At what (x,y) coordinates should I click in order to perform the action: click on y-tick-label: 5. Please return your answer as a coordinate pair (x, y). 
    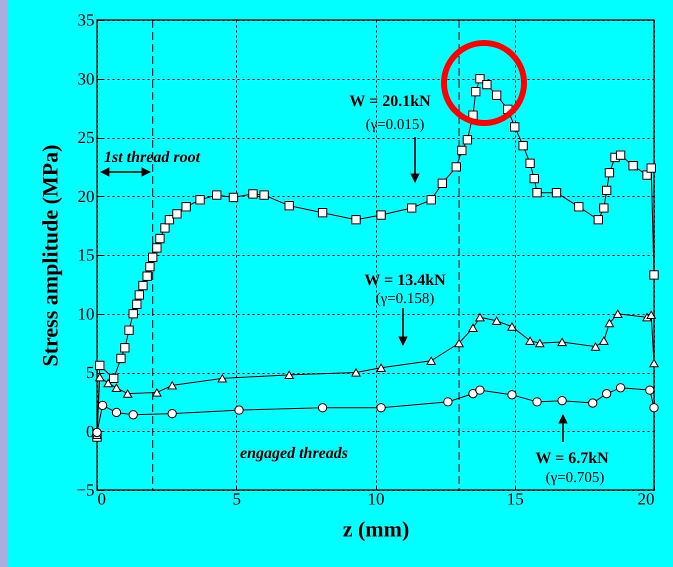
    Looking at the image, I should click on (90, 372).